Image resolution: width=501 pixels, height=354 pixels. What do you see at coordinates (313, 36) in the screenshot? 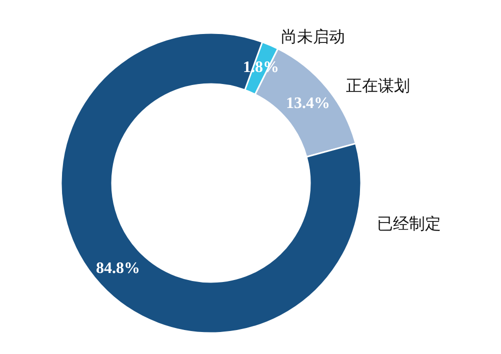
I see `slice-label: 尚未启动` at bounding box center [313, 36].